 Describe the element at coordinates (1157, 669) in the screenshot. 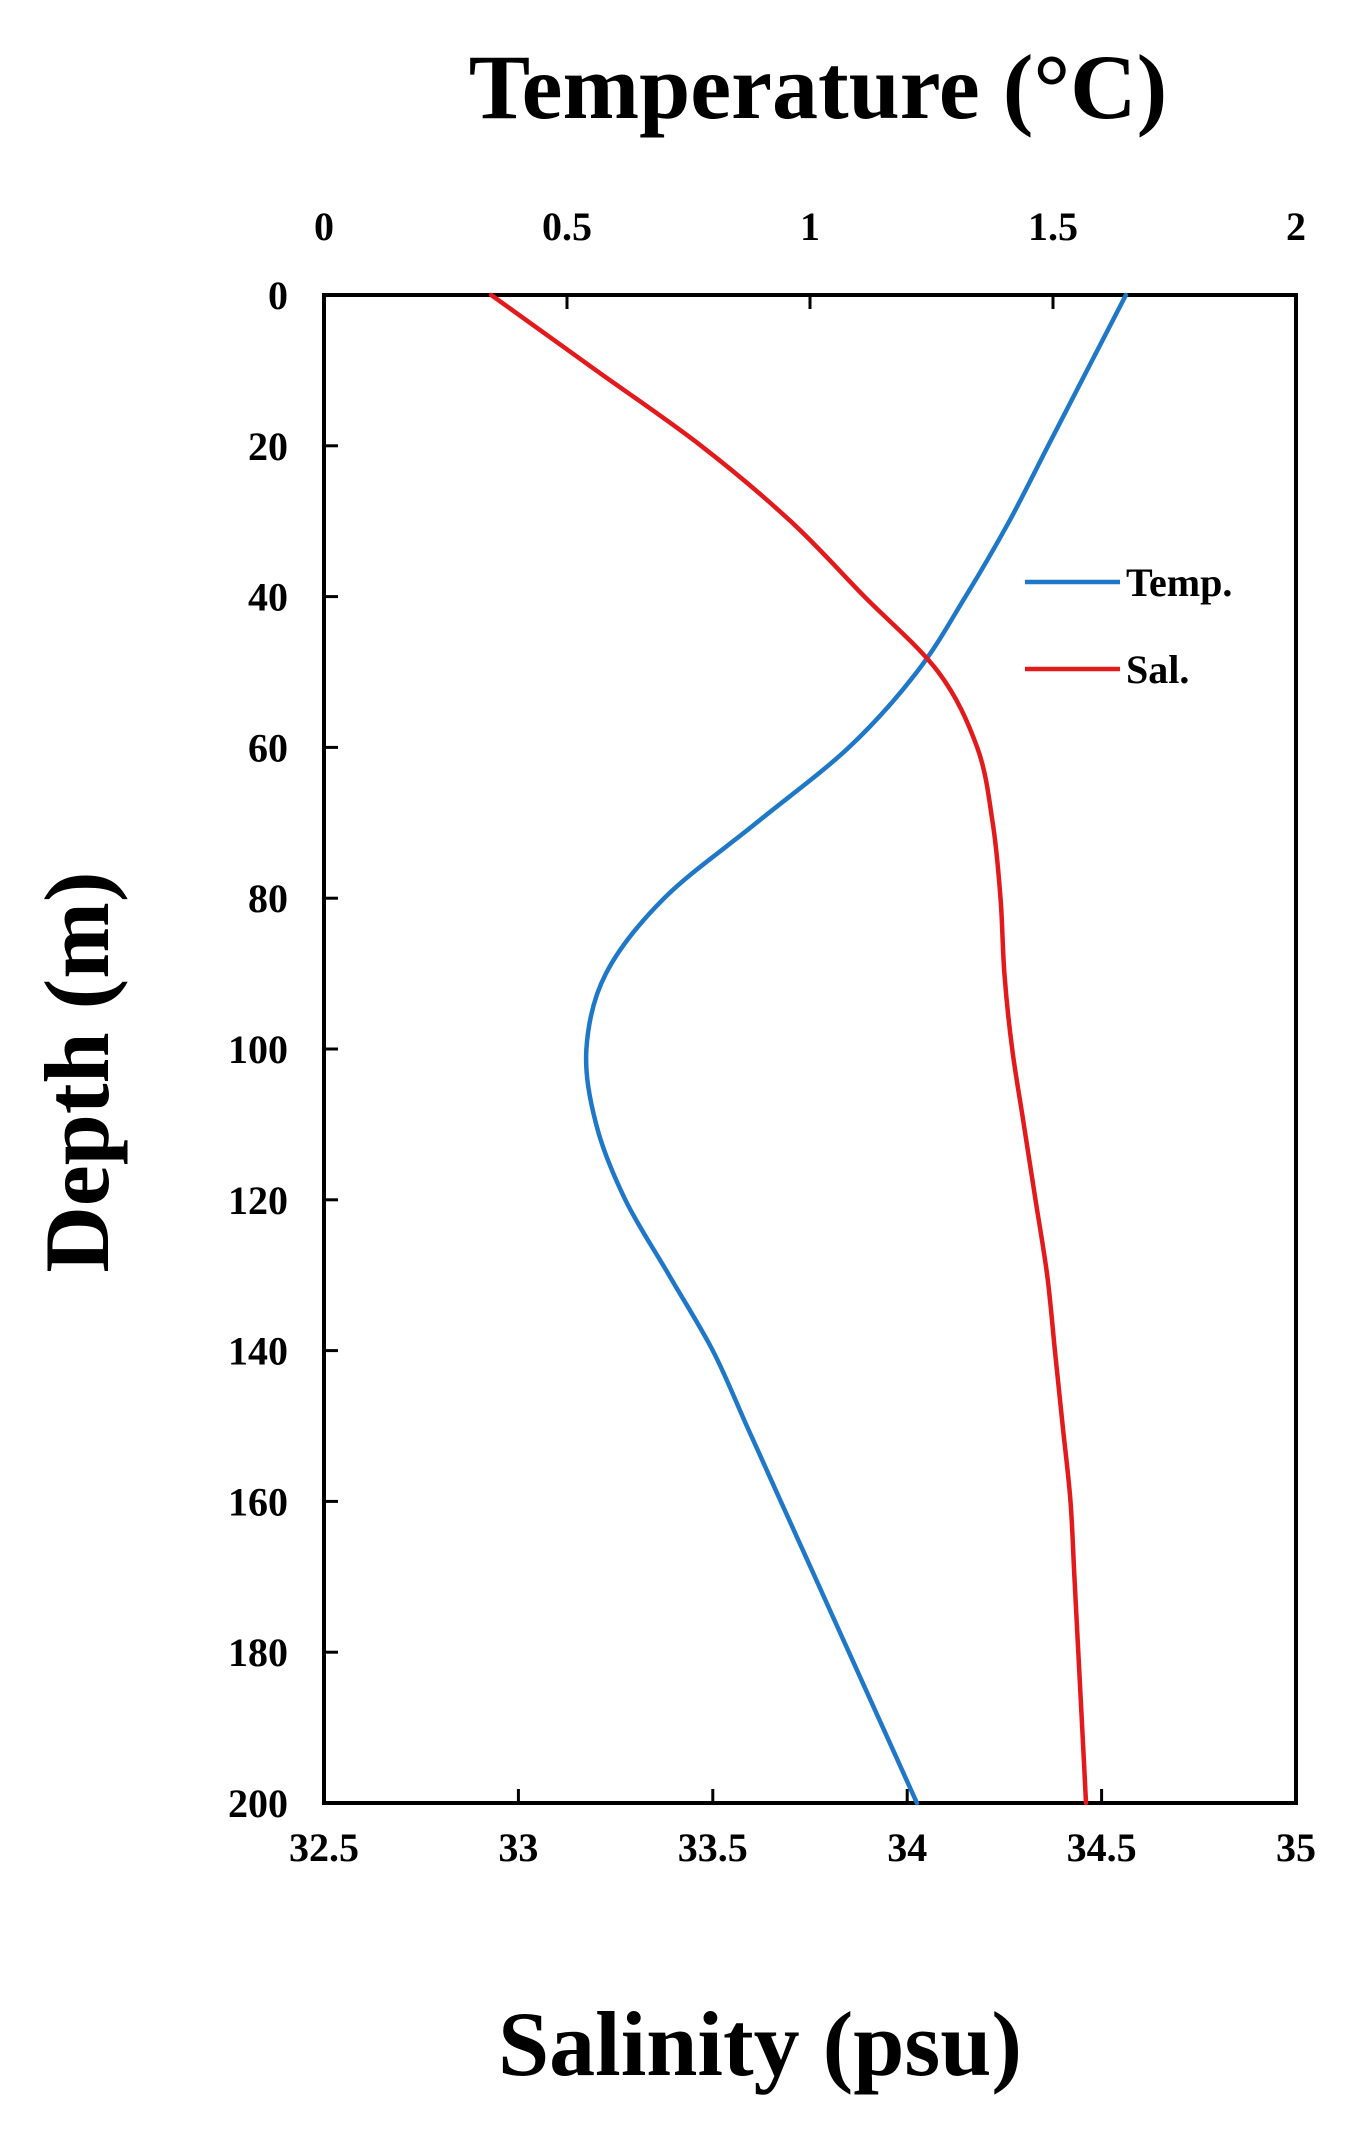

I see `legend-label: Sal.` at that location.